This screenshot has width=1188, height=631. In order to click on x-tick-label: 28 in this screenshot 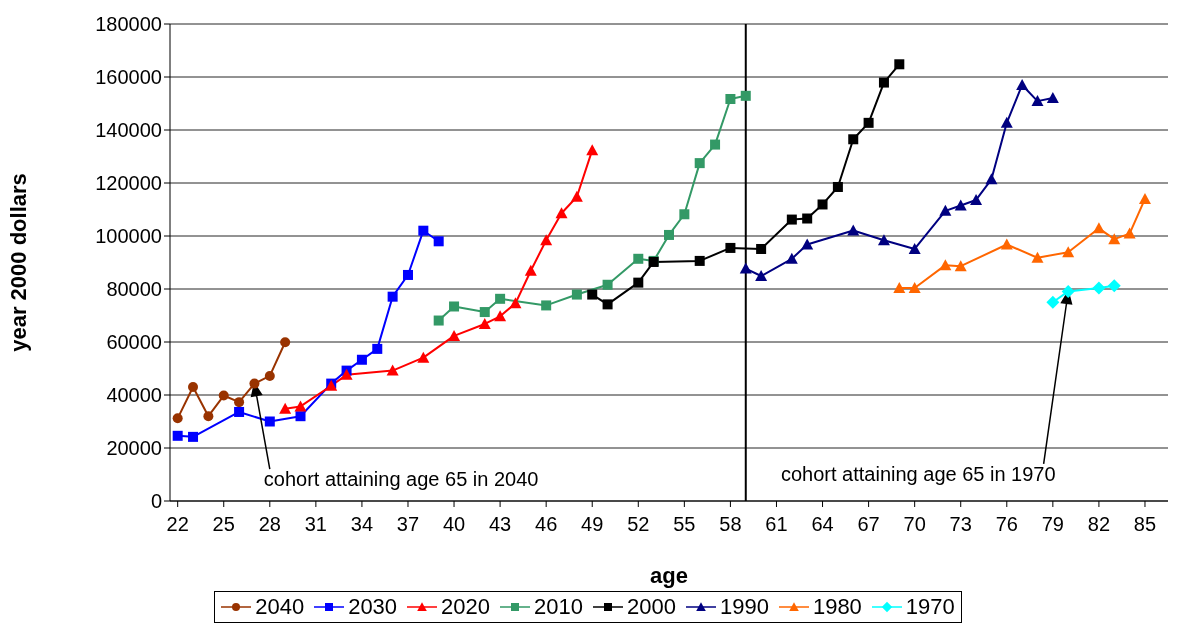, I will do `click(269, 524)`.